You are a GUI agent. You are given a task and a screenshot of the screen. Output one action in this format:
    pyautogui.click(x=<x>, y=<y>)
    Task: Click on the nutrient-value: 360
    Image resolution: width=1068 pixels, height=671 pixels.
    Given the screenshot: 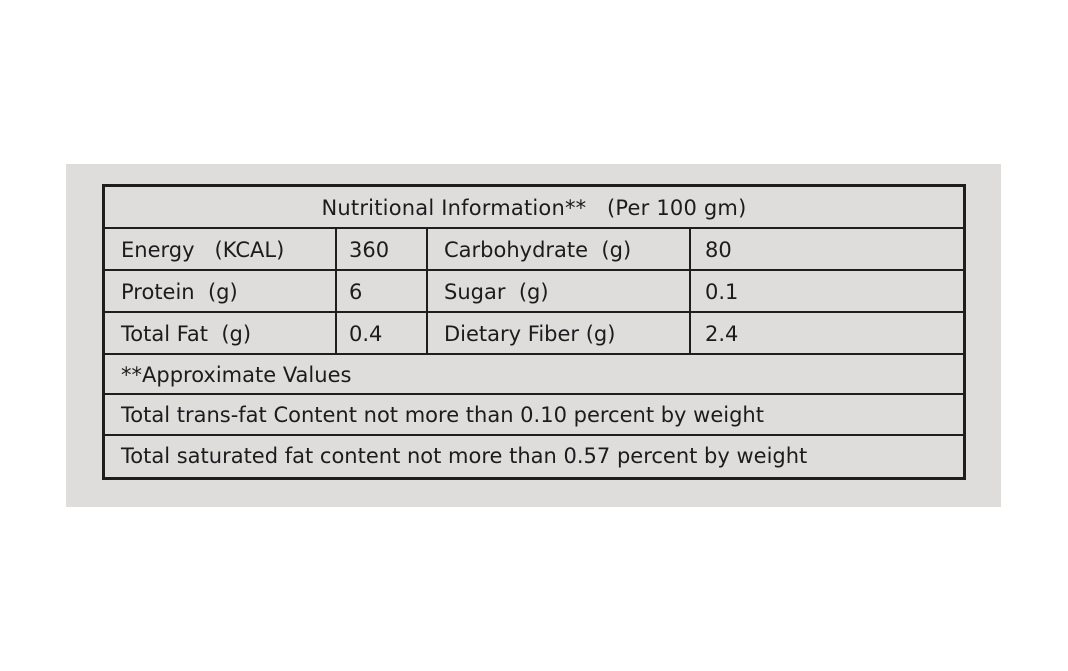 What is the action you would take?
    pyautogui.click(x=382, y=249)
    